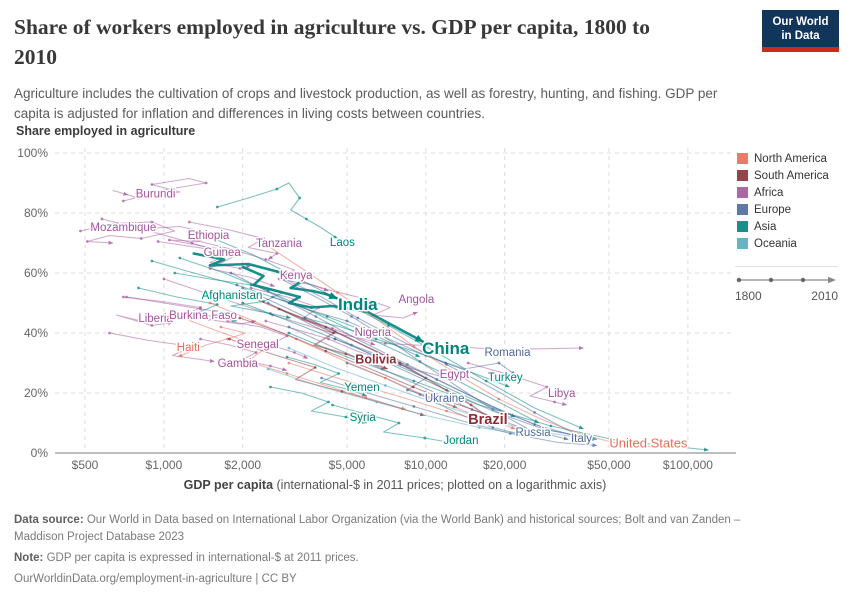 Image resolution: width=850 pixels, height=600 pixels. I want to click on legend-item-africa: Africa, so click(783, 192).